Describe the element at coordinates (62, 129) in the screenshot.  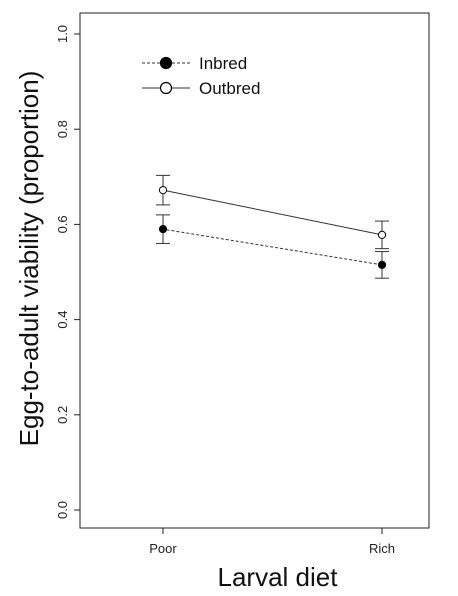
I see `y-tick-label: 0.8` at that location.